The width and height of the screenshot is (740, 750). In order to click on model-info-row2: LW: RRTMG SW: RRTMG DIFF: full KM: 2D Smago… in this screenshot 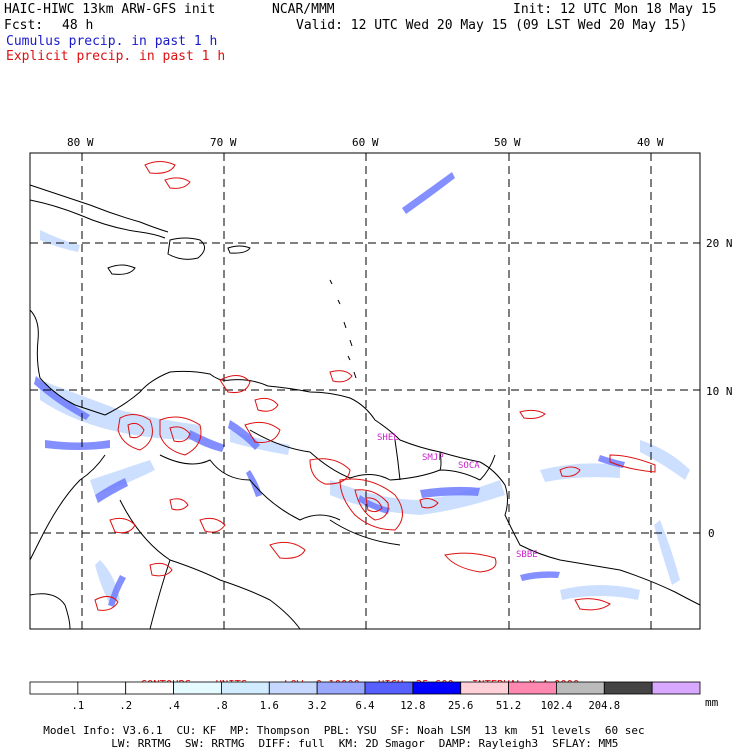, I will do `click(365, 737)`.